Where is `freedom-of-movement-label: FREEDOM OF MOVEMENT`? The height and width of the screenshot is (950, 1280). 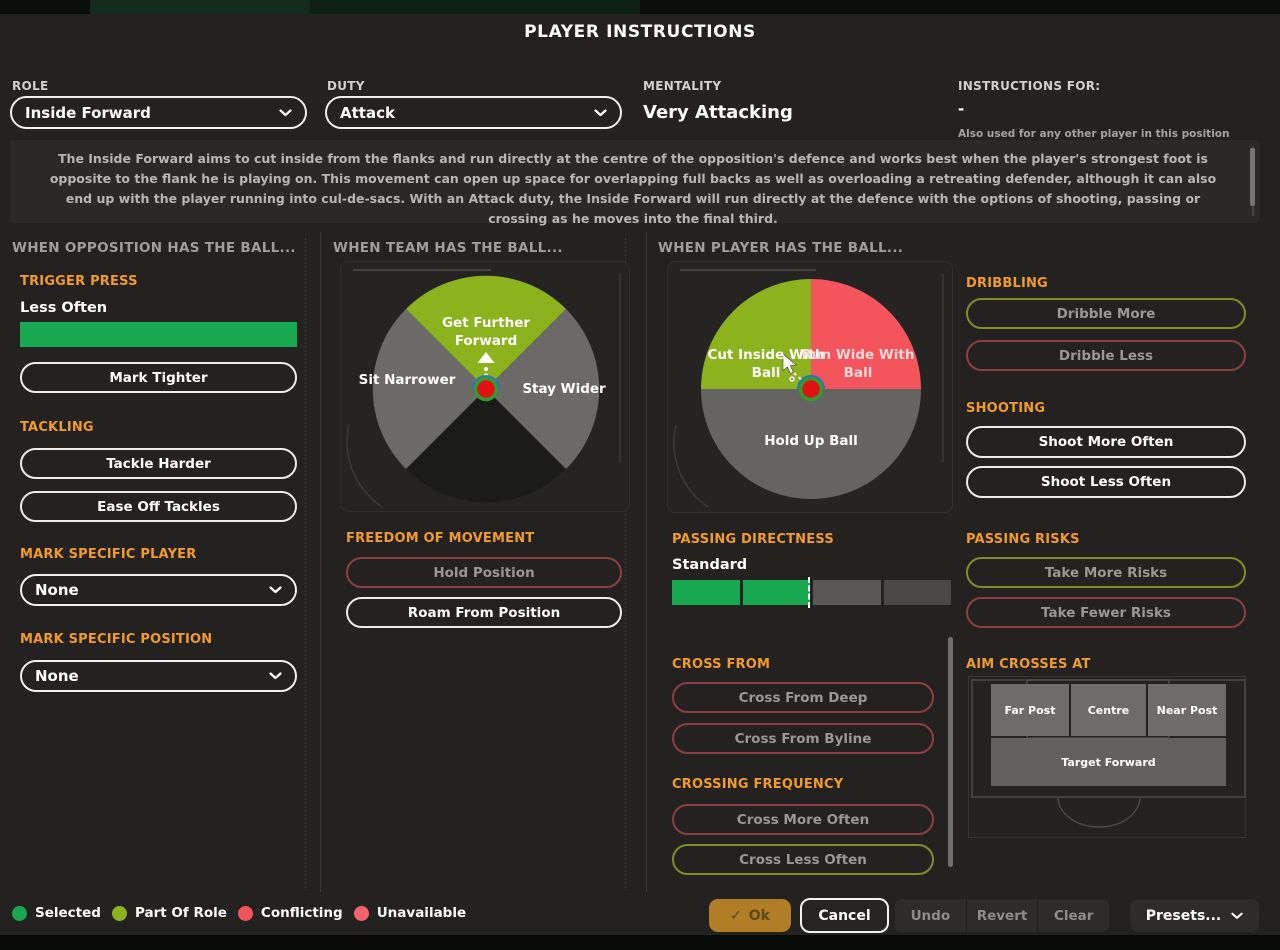 freedom-of-movement-label: FREEDOM OF MOVEMENT is located at coordinates (440, 538).